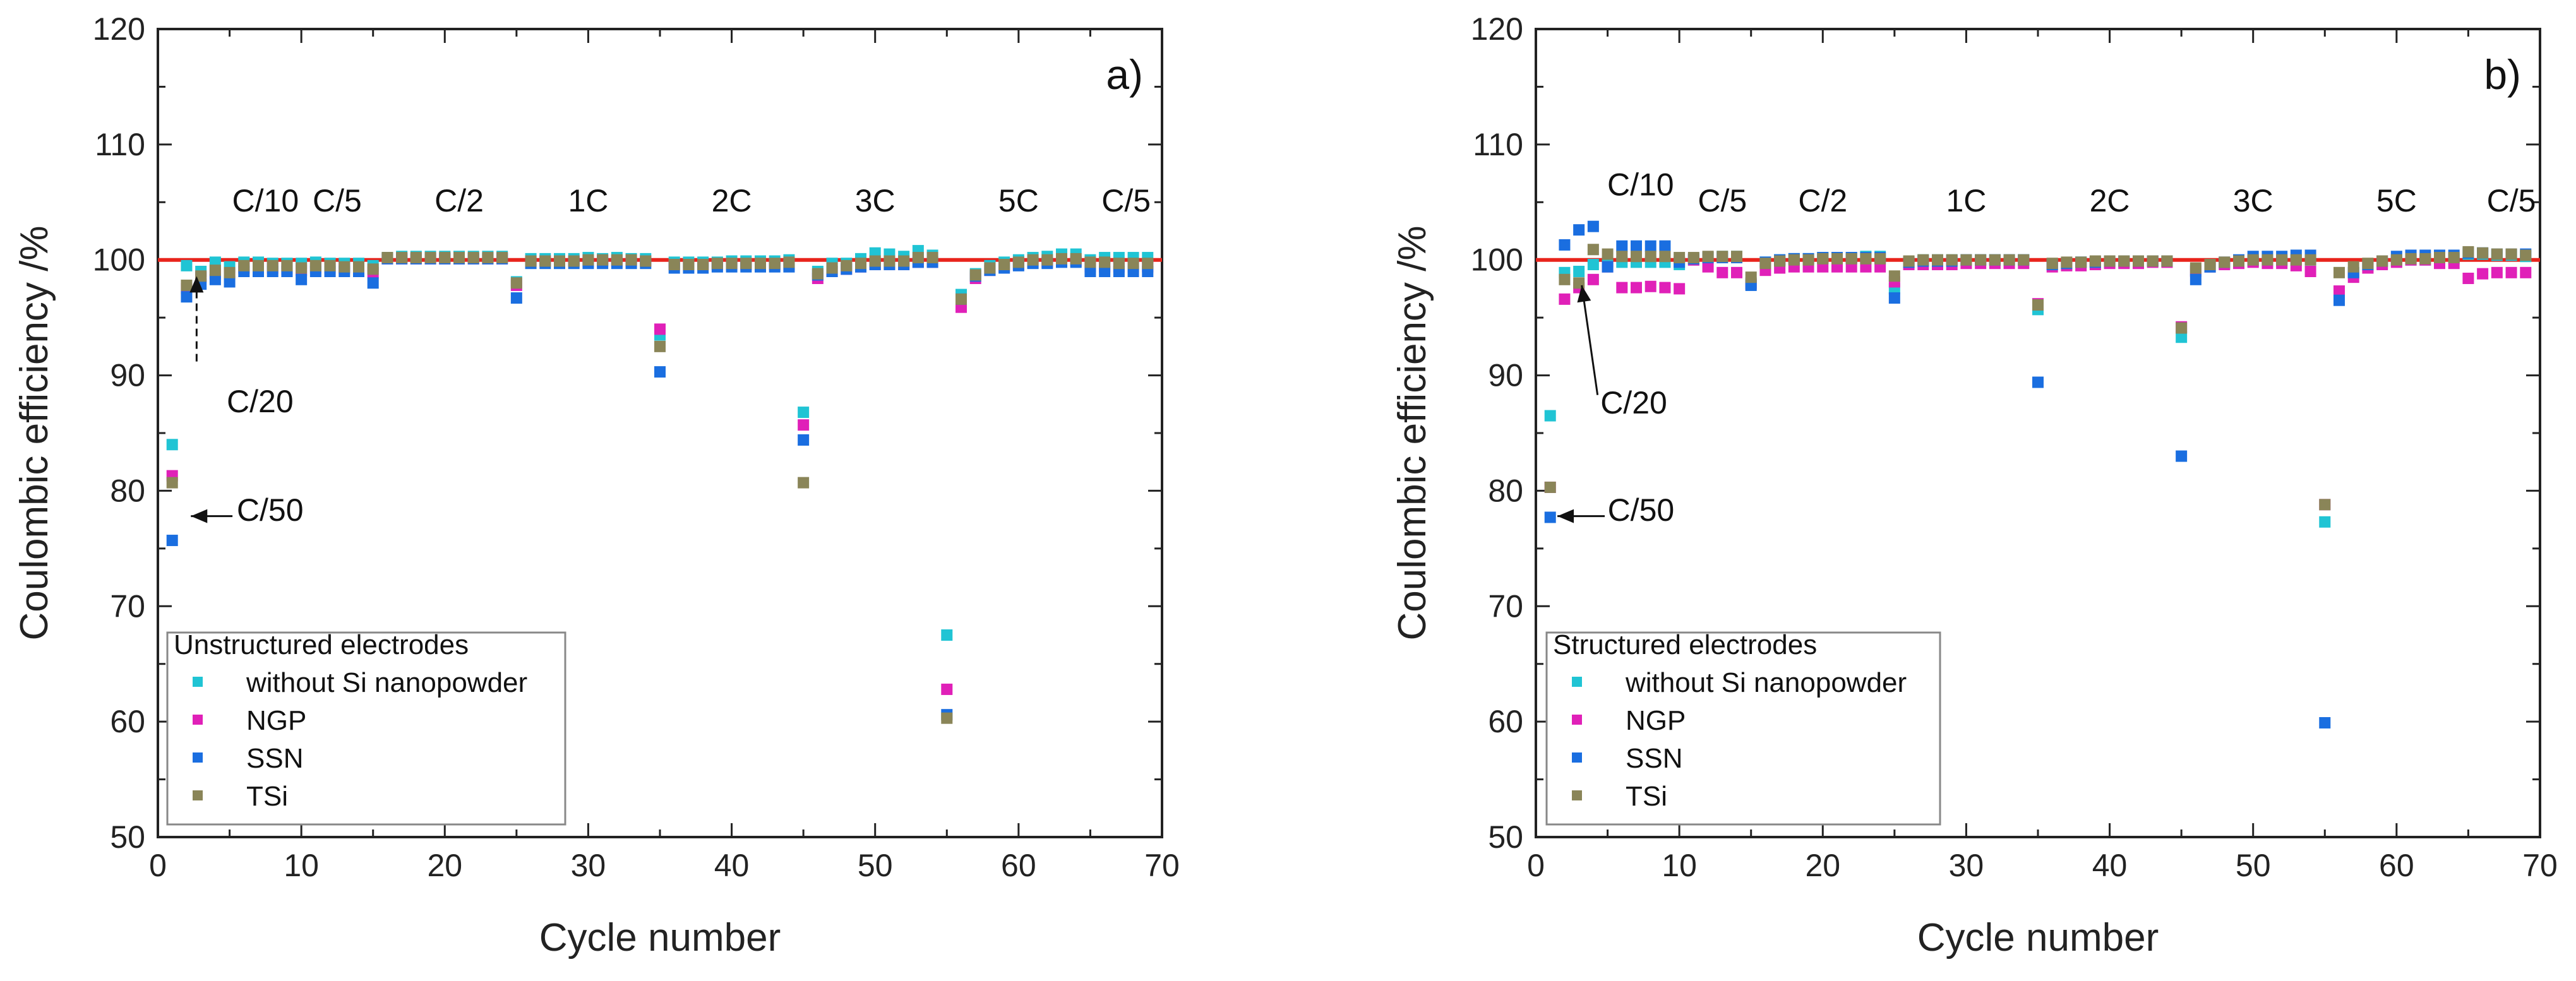  Describe the element at coordinates (267, 796) in the screenshot. I see `legend-entry: TSi` at that location.